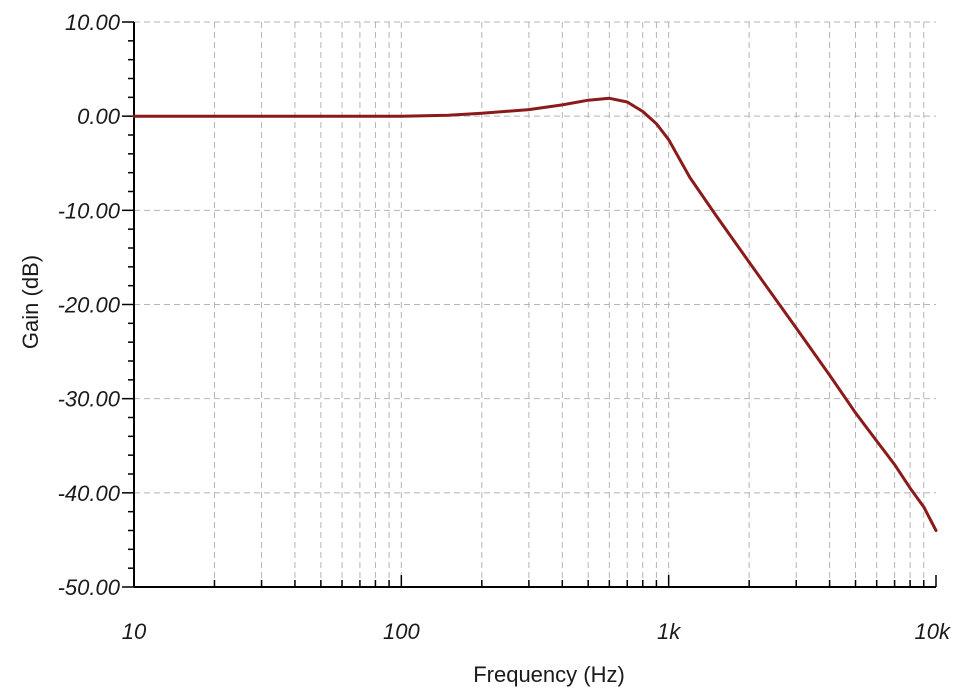 The width and height of the screenshot is (969, 689). What do you see at coordinates (401, 631) in the screenshot?
I see `x-tick-label: 100` at bounding box center [401, 631].